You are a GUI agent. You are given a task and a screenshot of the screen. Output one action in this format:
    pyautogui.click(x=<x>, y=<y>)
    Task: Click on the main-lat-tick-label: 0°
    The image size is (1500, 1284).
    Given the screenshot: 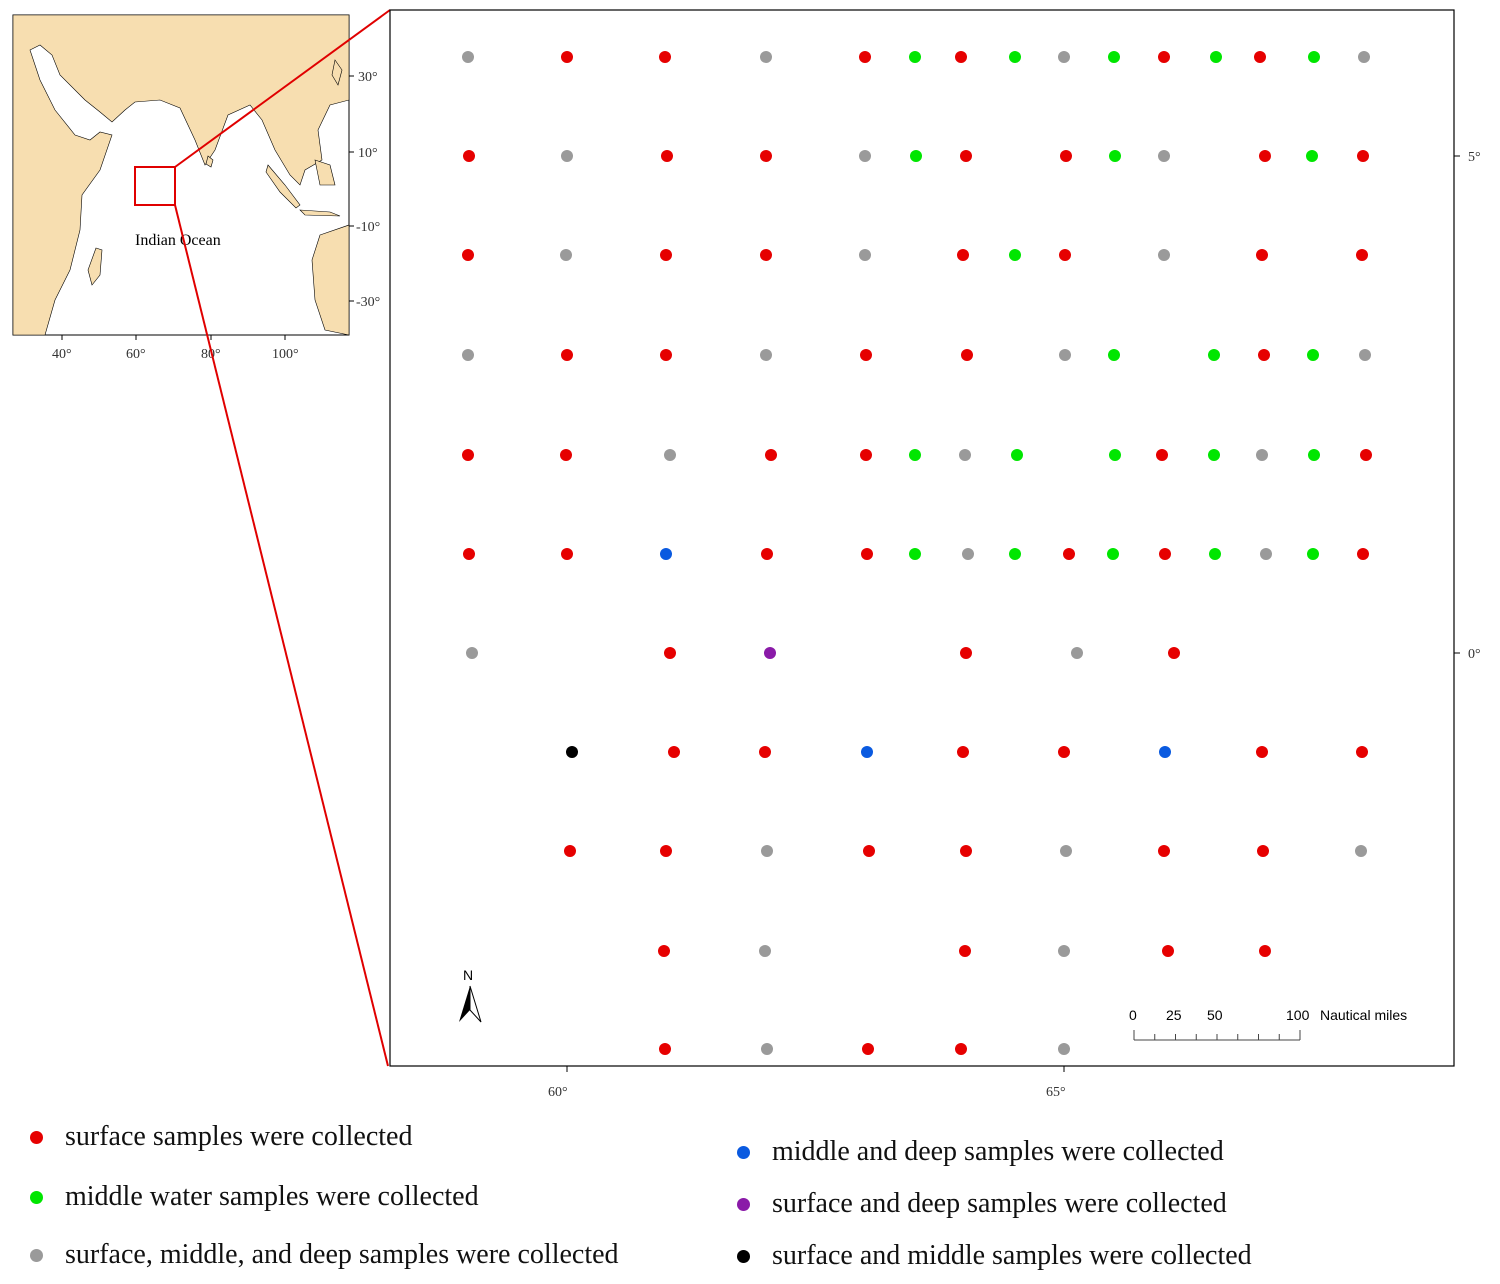 What is the action you would take?
    pyautogui.click(x=1474, y=654)
    